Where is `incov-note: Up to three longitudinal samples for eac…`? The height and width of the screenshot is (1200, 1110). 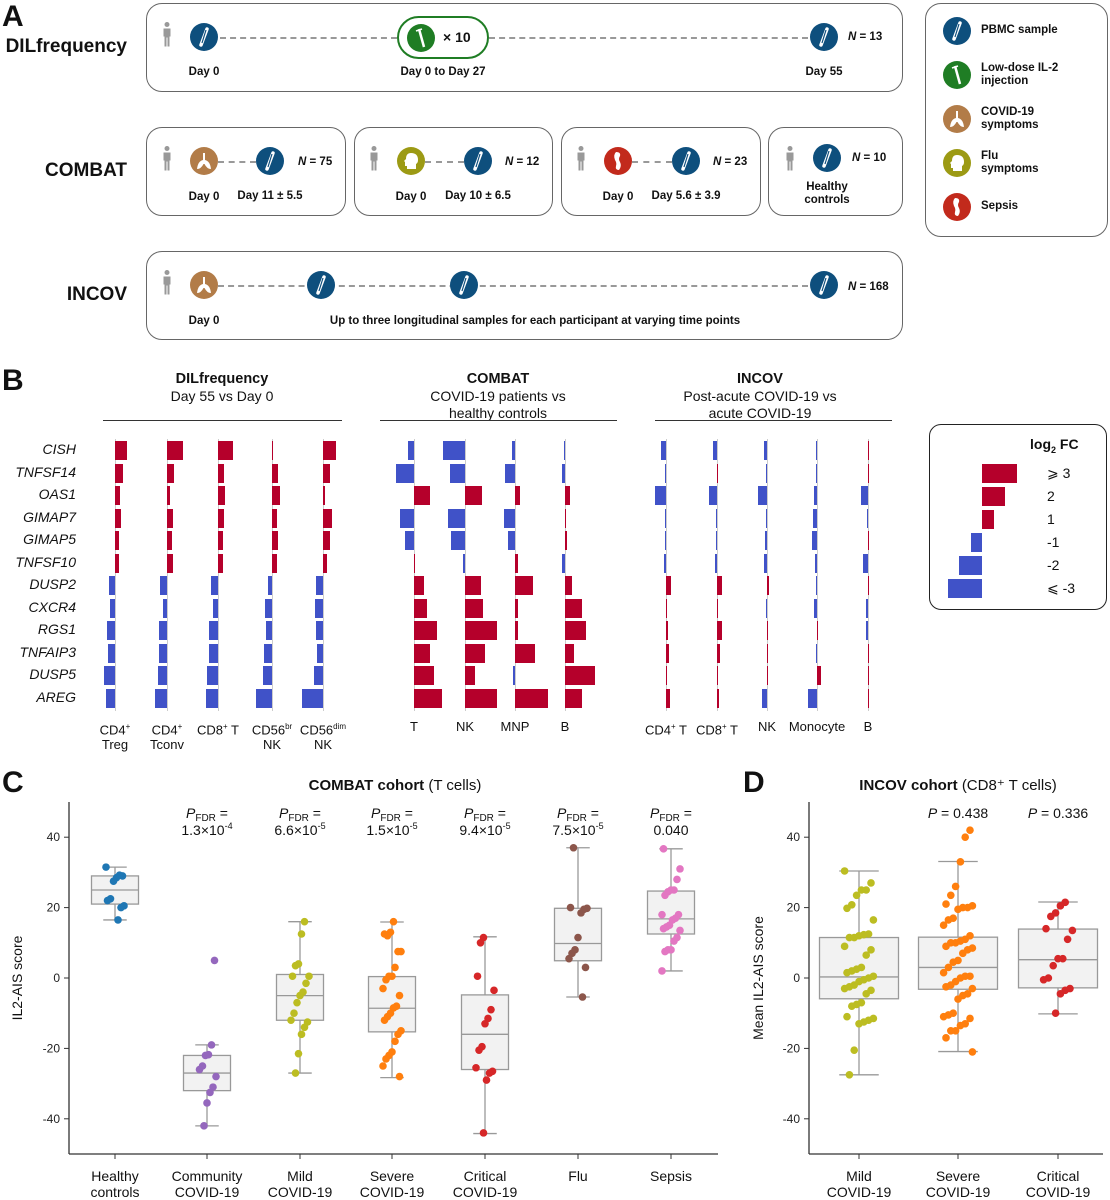
incov-note: Up to three longitudinal samples for eac… is located at coordinates (535, 321).